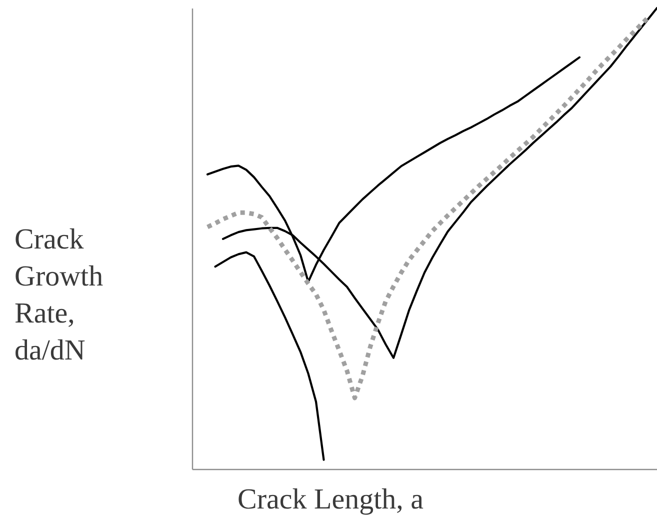 This screenshot has width=657, height=527. Describe the element at coordinates (330, 500) in the screenshot. I see `x-axis-title: Crack Length, a` at that location.